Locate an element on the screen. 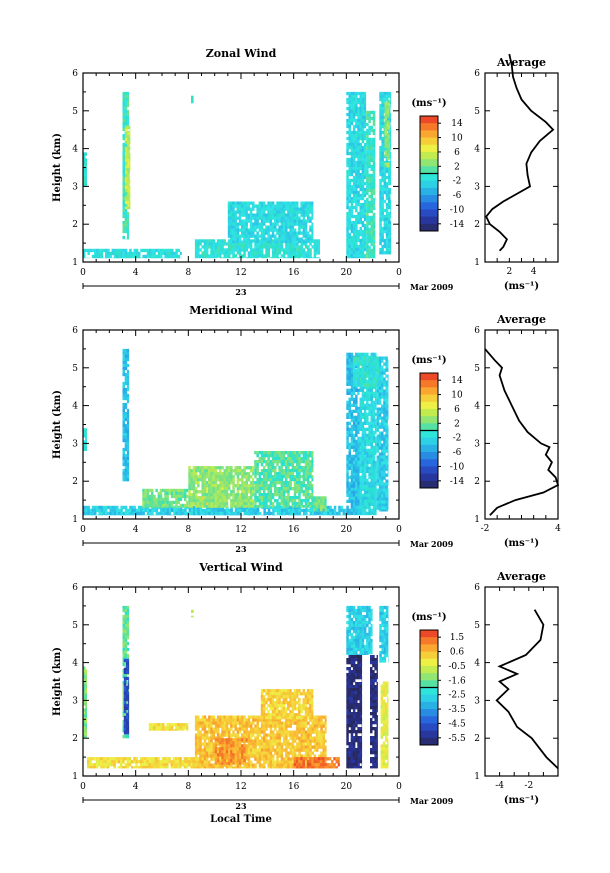 The image size is (610, 873). colorbar-segment is located at coordinates (429, 177).